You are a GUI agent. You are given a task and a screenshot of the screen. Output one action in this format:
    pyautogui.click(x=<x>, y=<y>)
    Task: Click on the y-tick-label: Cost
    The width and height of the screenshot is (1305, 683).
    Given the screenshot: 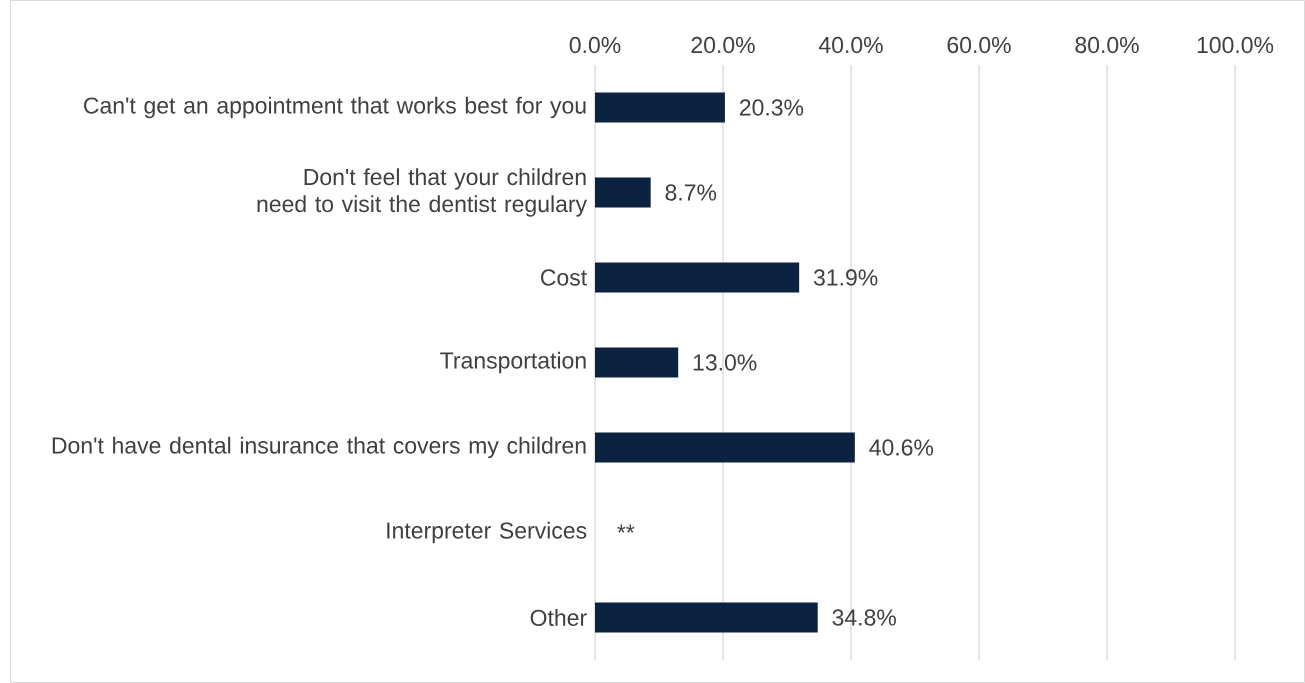 What is the action you would take?
    pyautogui.click(x=564, y=277)
    